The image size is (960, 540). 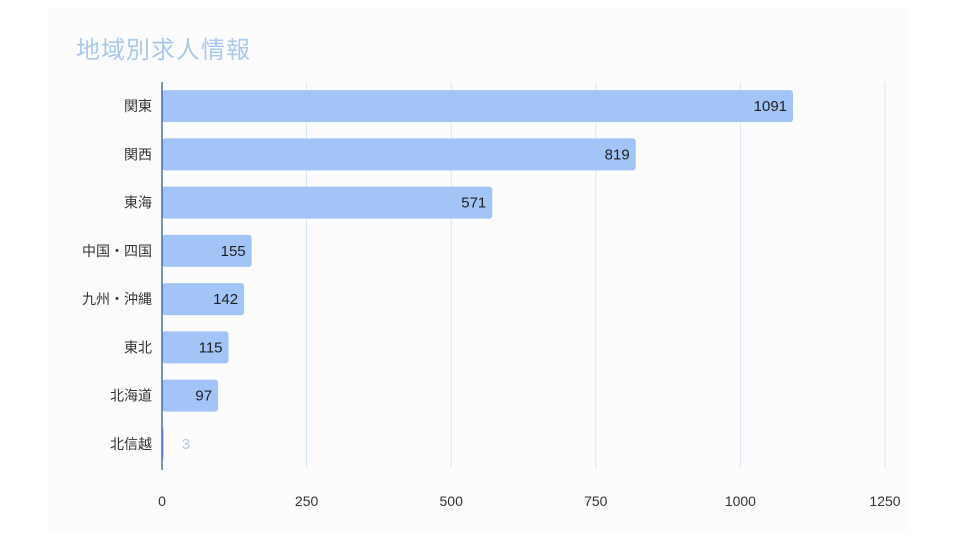 I want to click on x-tick-label: 0, so click(x=162, y=501).